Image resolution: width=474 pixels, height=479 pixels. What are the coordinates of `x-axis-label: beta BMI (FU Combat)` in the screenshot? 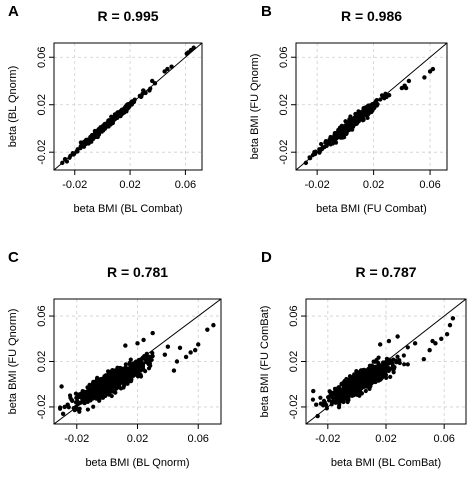 It's located at (371, 209).